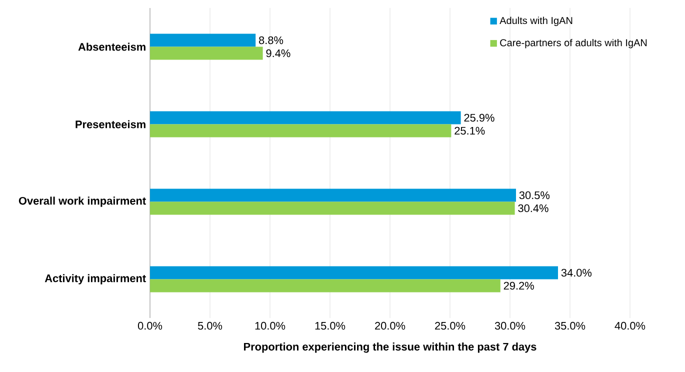  I want to click on x-tick-label: 0.0%, so click(150, 326).